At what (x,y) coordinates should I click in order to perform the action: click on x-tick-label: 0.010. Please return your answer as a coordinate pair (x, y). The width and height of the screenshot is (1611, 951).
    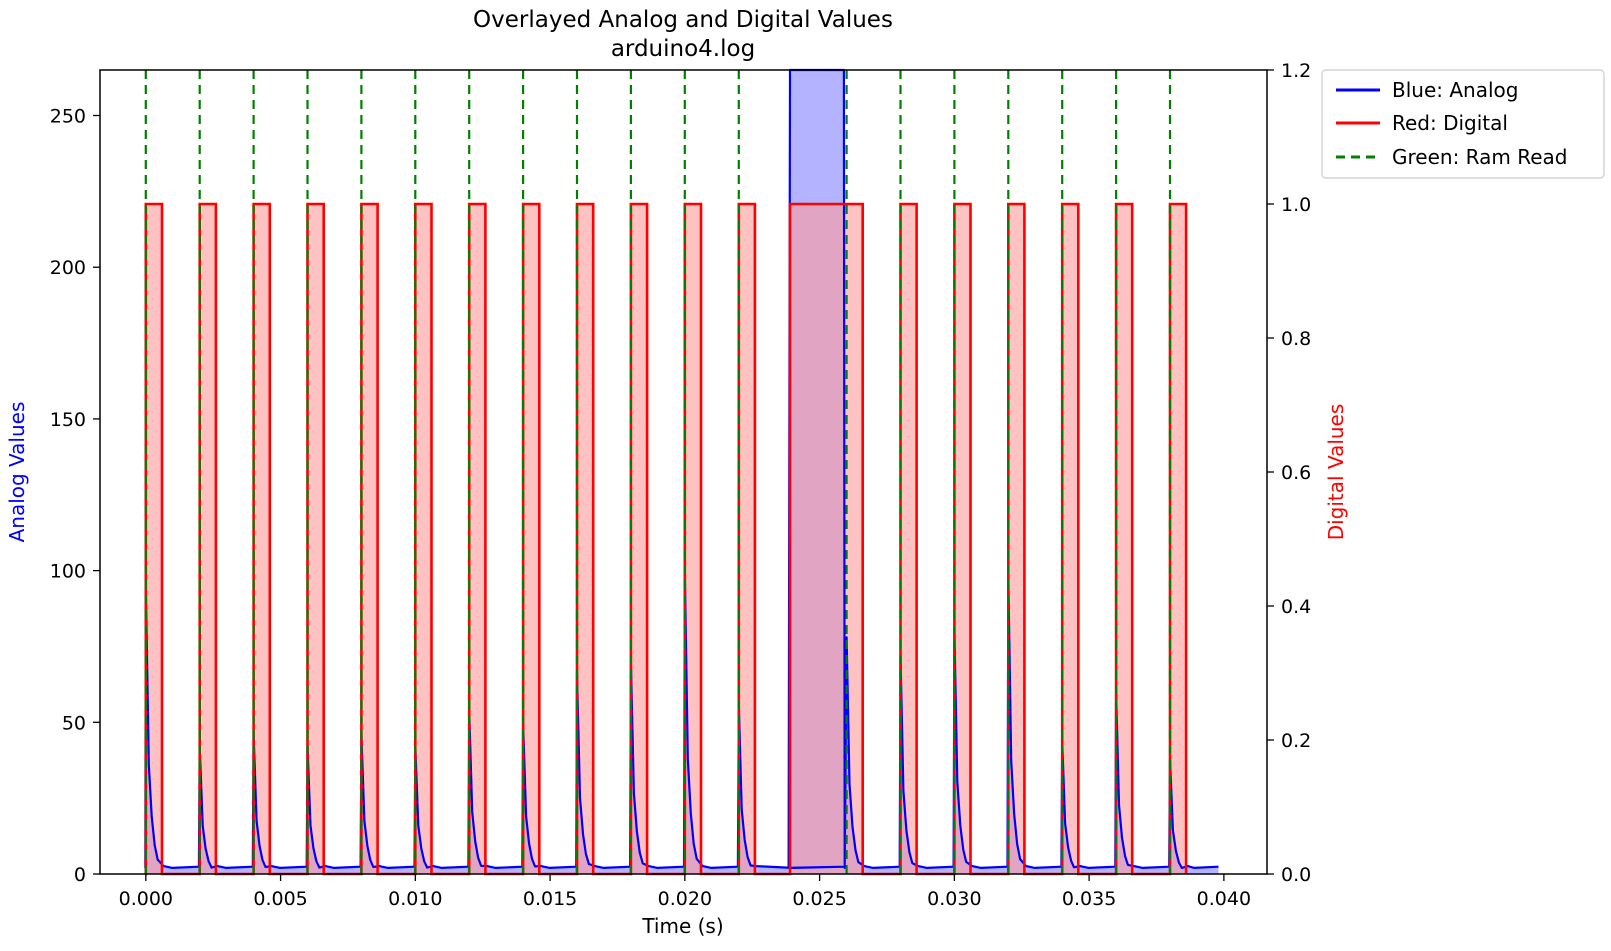
    Looking at the image, I should click on (415, 899).